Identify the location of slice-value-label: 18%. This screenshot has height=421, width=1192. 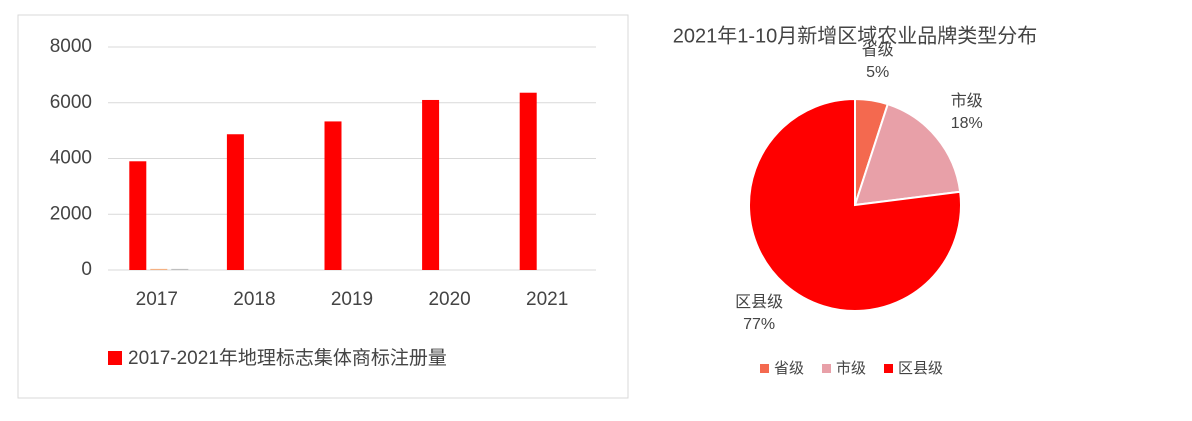
(967, 123).